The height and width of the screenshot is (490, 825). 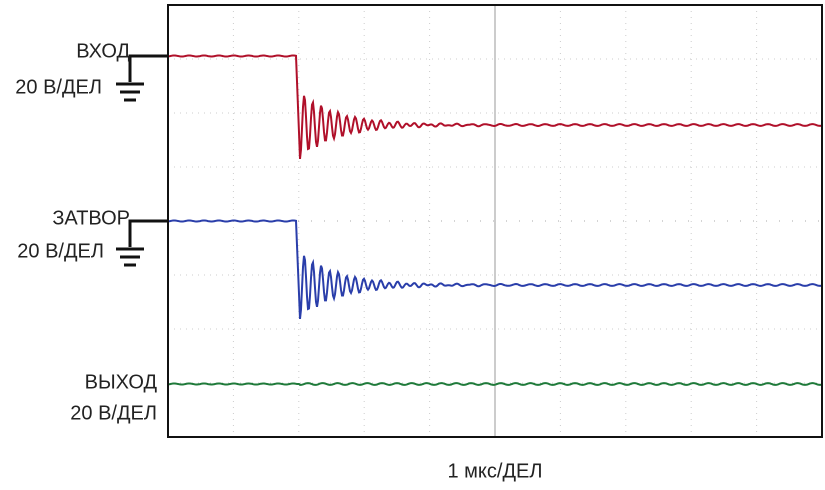 What do you see at coordinates (91, 218) in the screenshot?
I see `channel-name: ЗАТВОР` at bounding box center [91, 218].